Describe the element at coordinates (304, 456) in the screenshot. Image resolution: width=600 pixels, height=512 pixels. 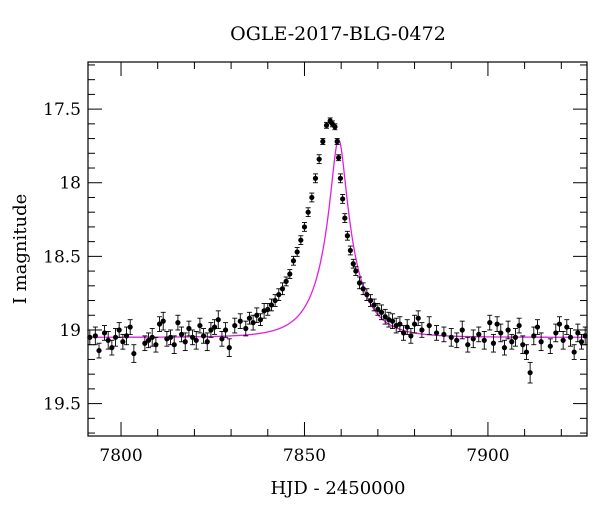
I see `x-tick-label: 7850` at that location.